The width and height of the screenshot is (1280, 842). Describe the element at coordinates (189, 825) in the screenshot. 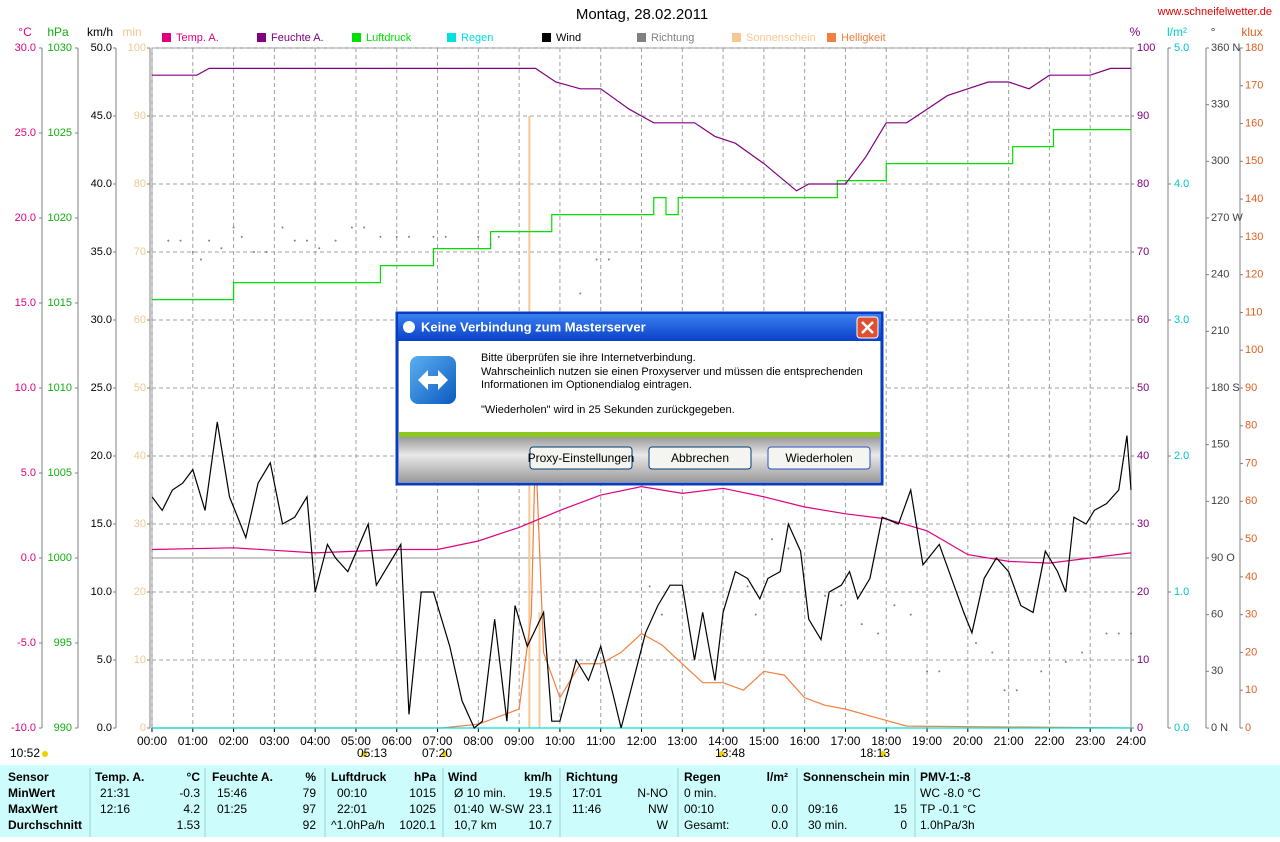

I see `table-cell: 1.53` at that location.